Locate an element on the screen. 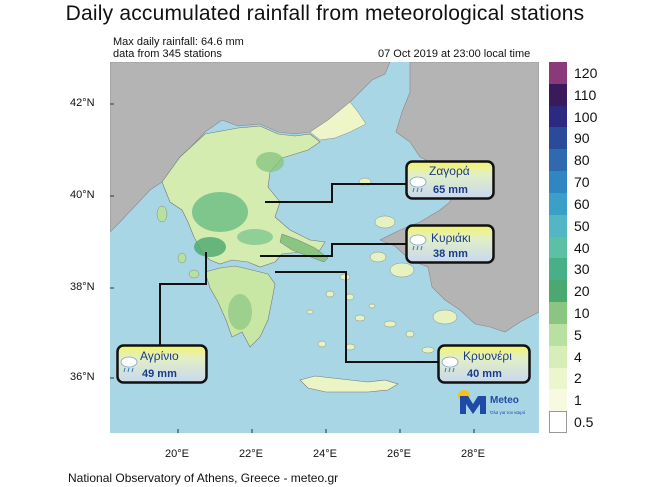 This screenshot has height=487, width=650. station-box-kryoneri: Κρυονέρι 40 mm is located at coordinates (484, 366).